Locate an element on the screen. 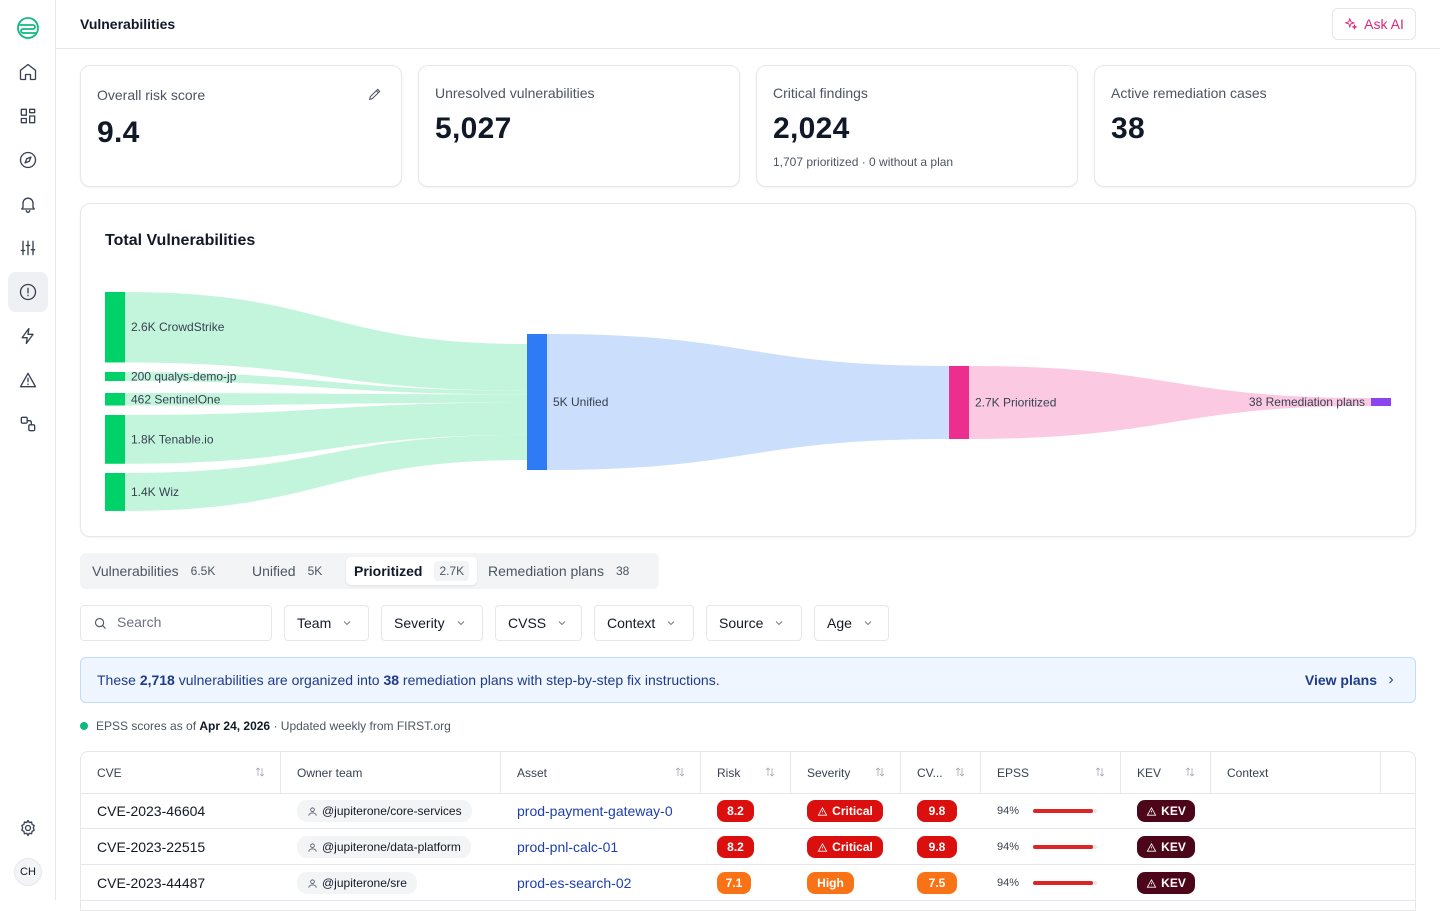 This screenshot has width=1440, height=911. sankey-label-plans: 38 Remediation plans is located at coordinates (1307, 402).